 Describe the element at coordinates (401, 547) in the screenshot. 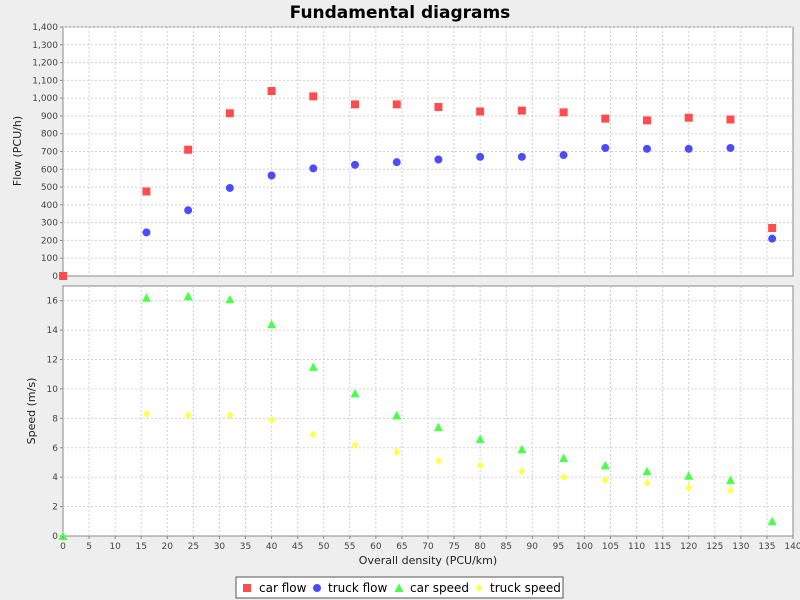

I see `x-tick-label: 65` at that location.